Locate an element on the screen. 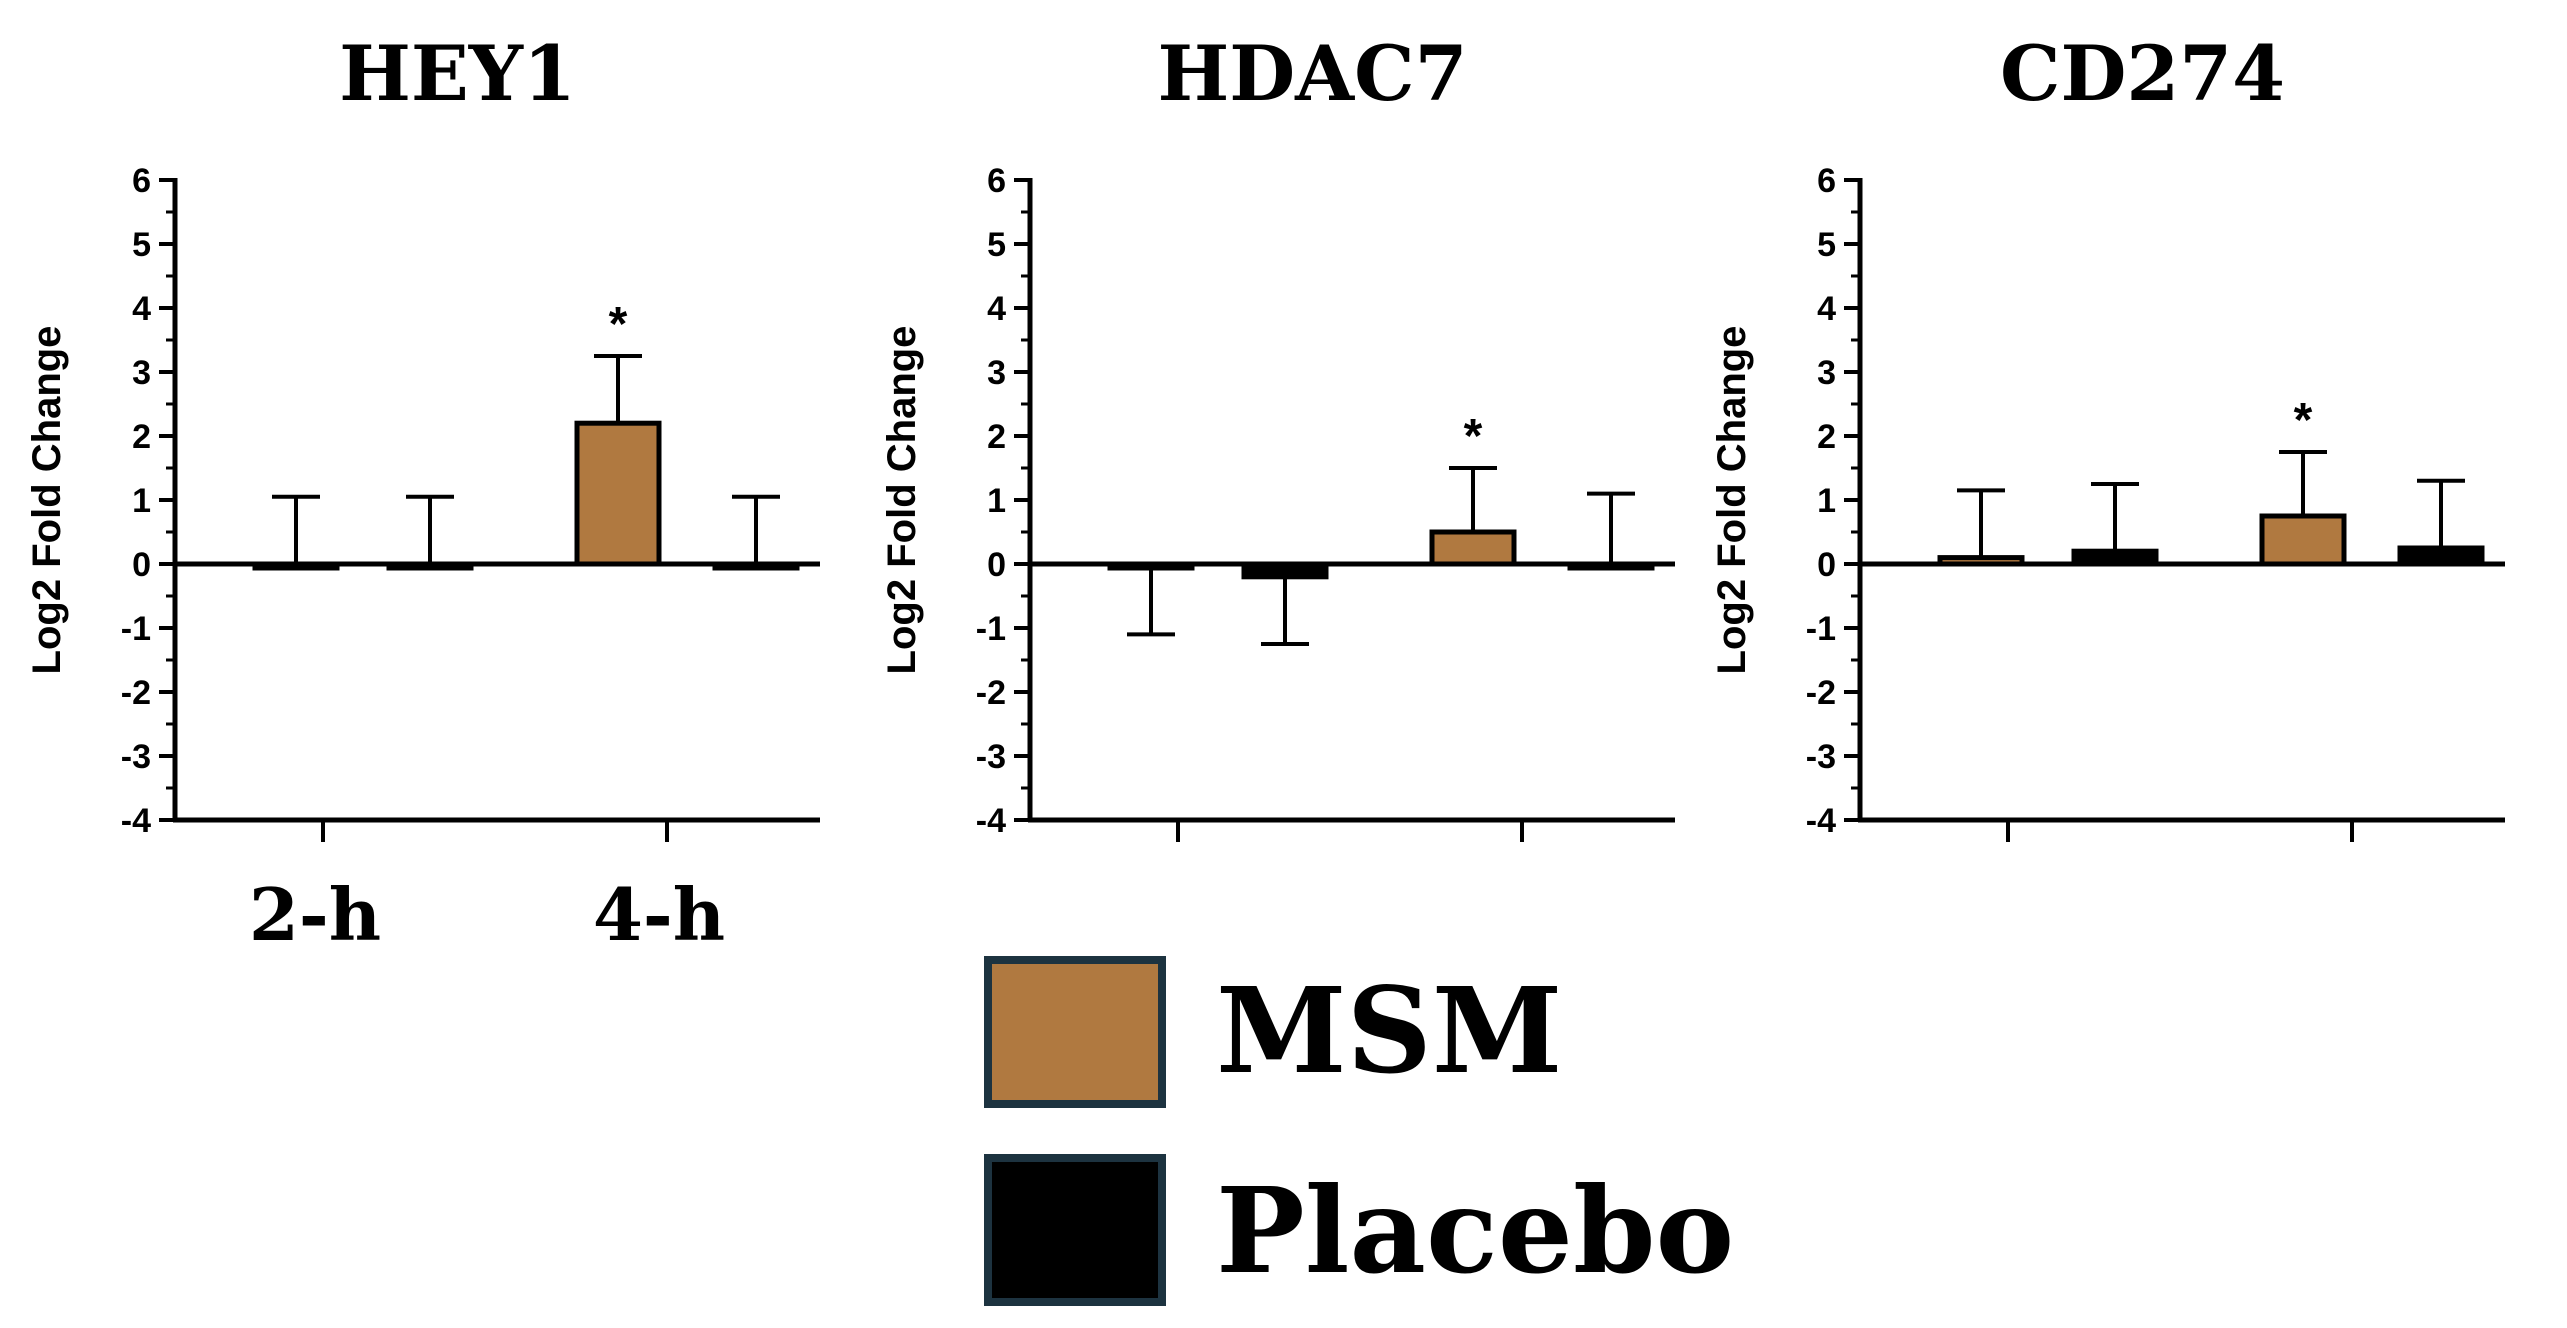 The image size is (2567, 1328). x-category-label: 4-h is located at coordinates (659, 914).